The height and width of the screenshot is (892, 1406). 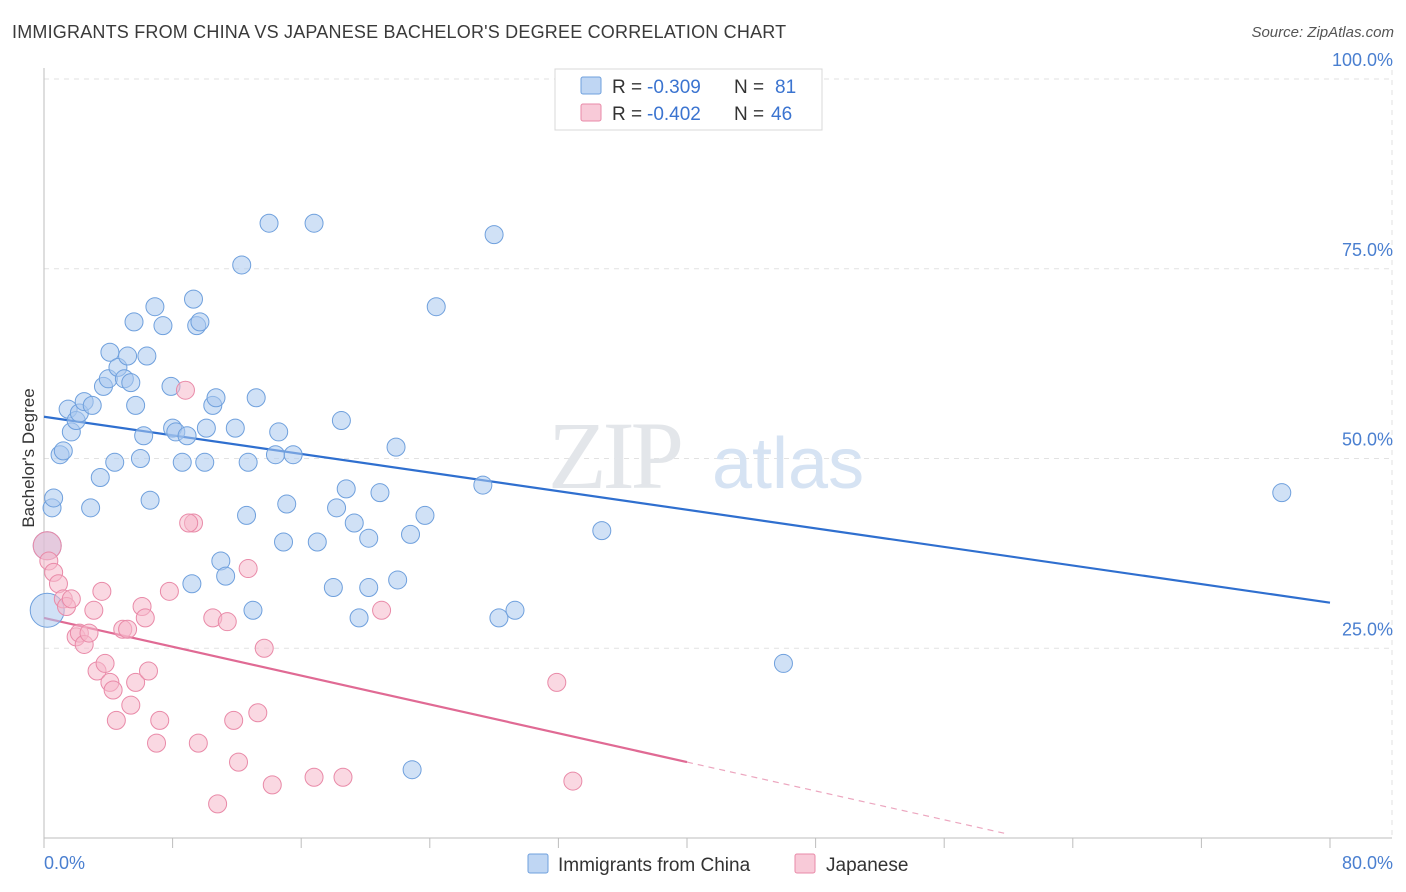 I want to click on trend-line-japanese, so click(x=365, y=690).